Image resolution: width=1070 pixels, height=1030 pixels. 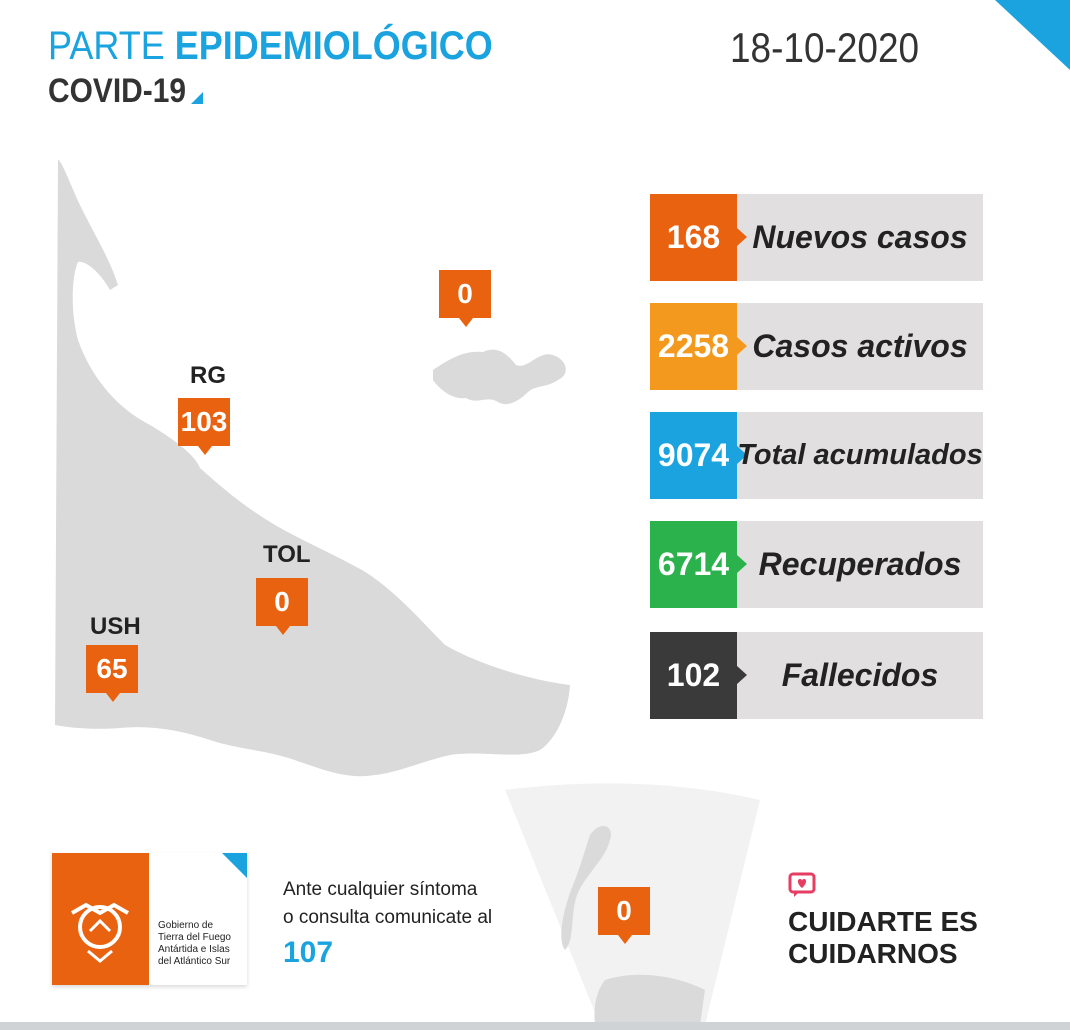 I want to click on slogan: CUIDARTE ES CUIDARNOS, so click(x=883, y=938).